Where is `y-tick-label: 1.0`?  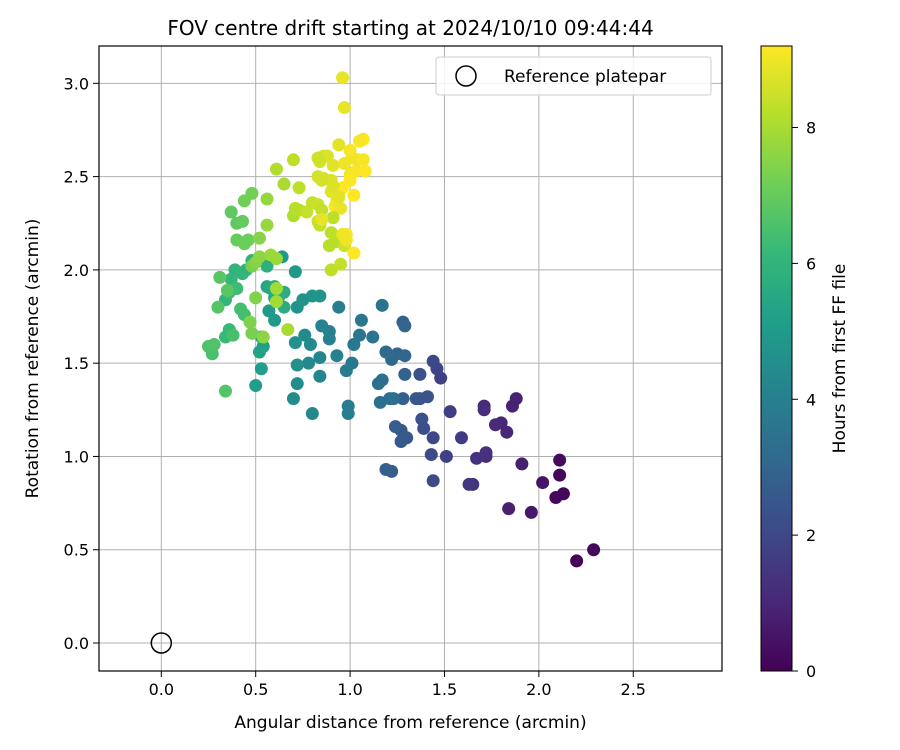 y-tick-label: 1.0 is located at coordinates (76, 456).